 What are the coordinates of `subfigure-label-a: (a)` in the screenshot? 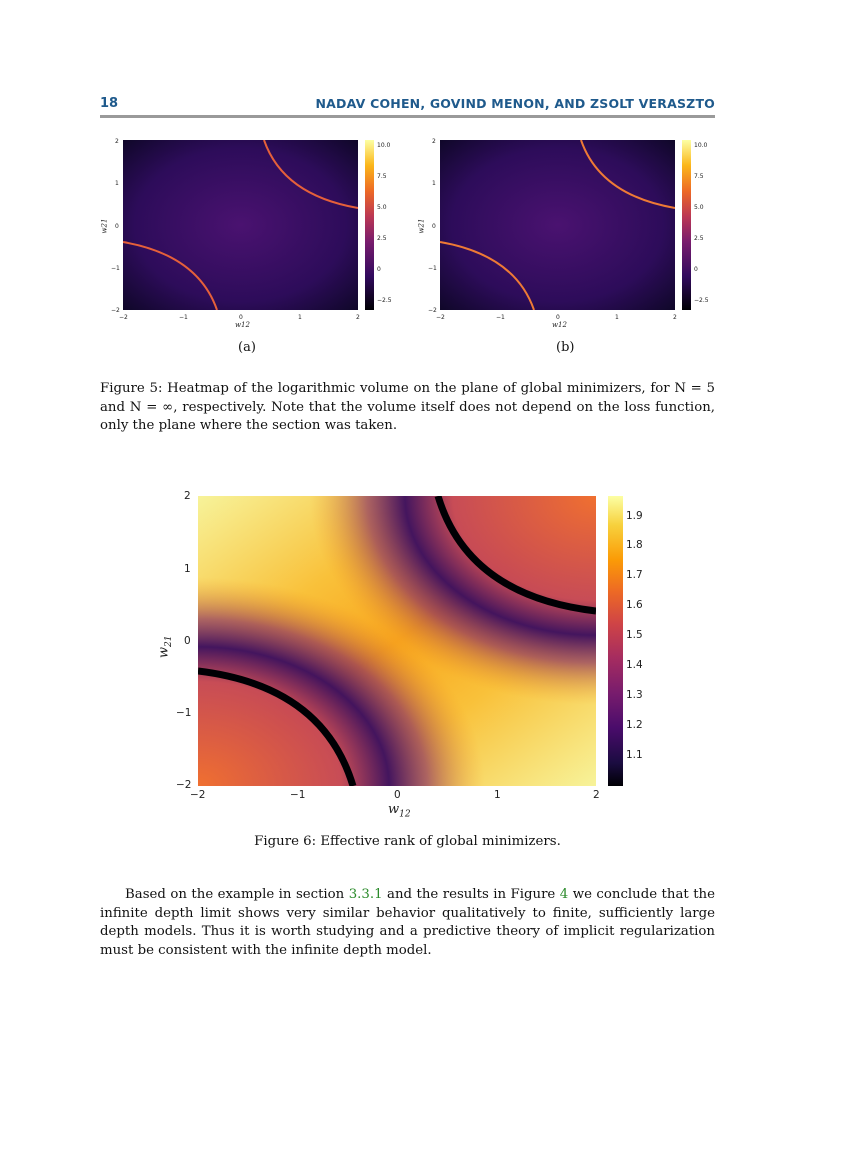 It's located at (247, 347).